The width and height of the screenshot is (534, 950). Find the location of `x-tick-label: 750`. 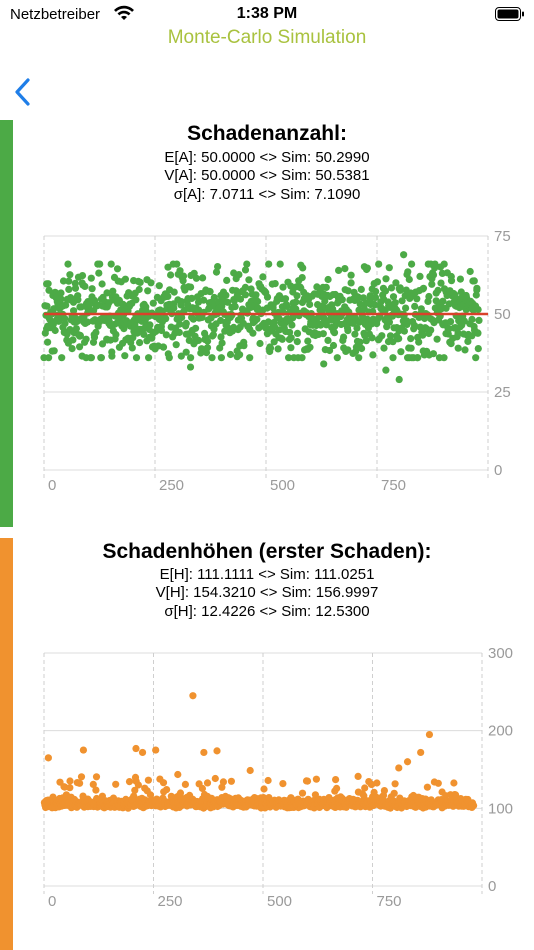

x-tick-label: 750 is located at coordinates (393, 485).